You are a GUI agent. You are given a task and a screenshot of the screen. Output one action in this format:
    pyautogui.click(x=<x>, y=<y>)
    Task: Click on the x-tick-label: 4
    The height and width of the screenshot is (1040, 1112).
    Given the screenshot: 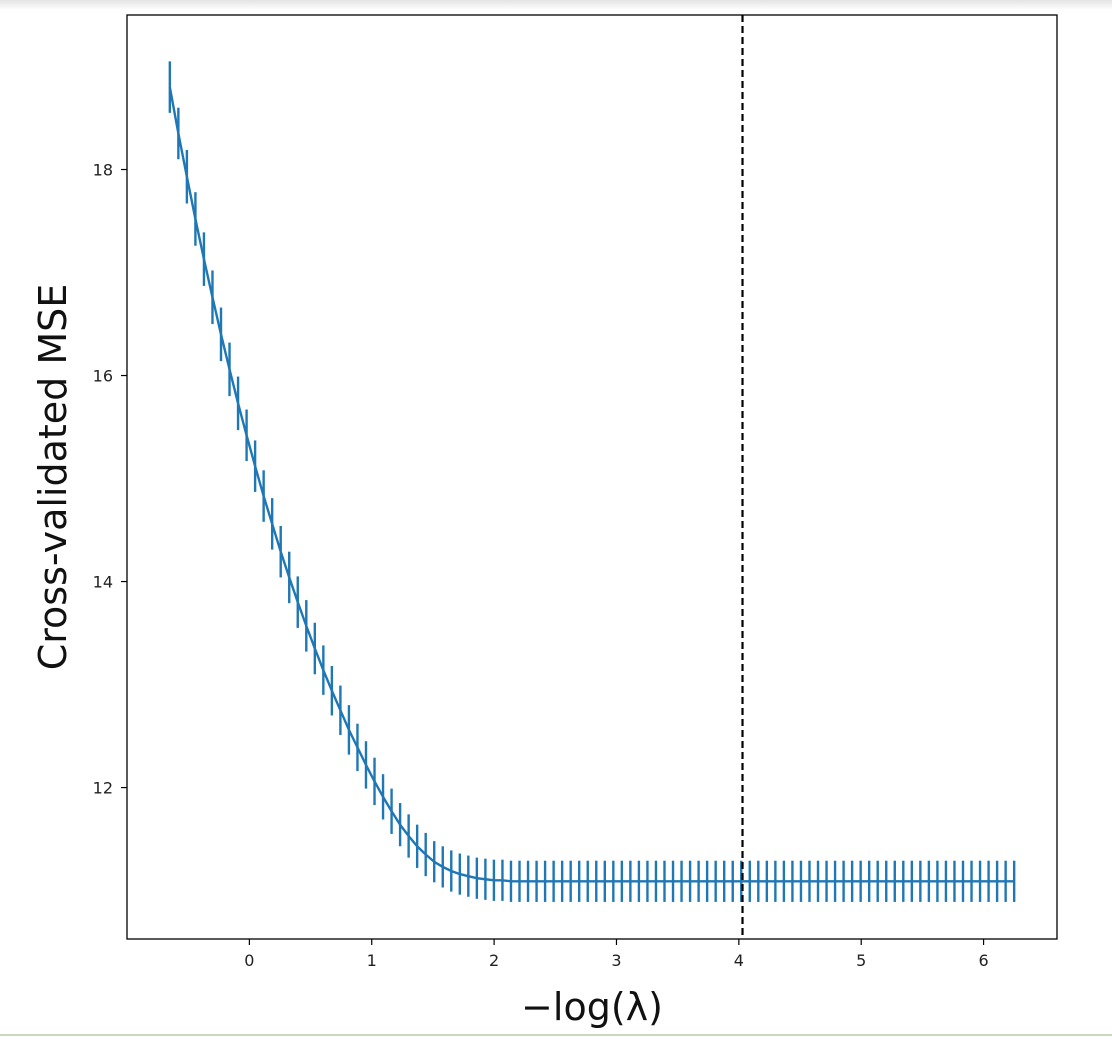 What is the action you would take?
    pyautogui.click(x=739, y=960)
    